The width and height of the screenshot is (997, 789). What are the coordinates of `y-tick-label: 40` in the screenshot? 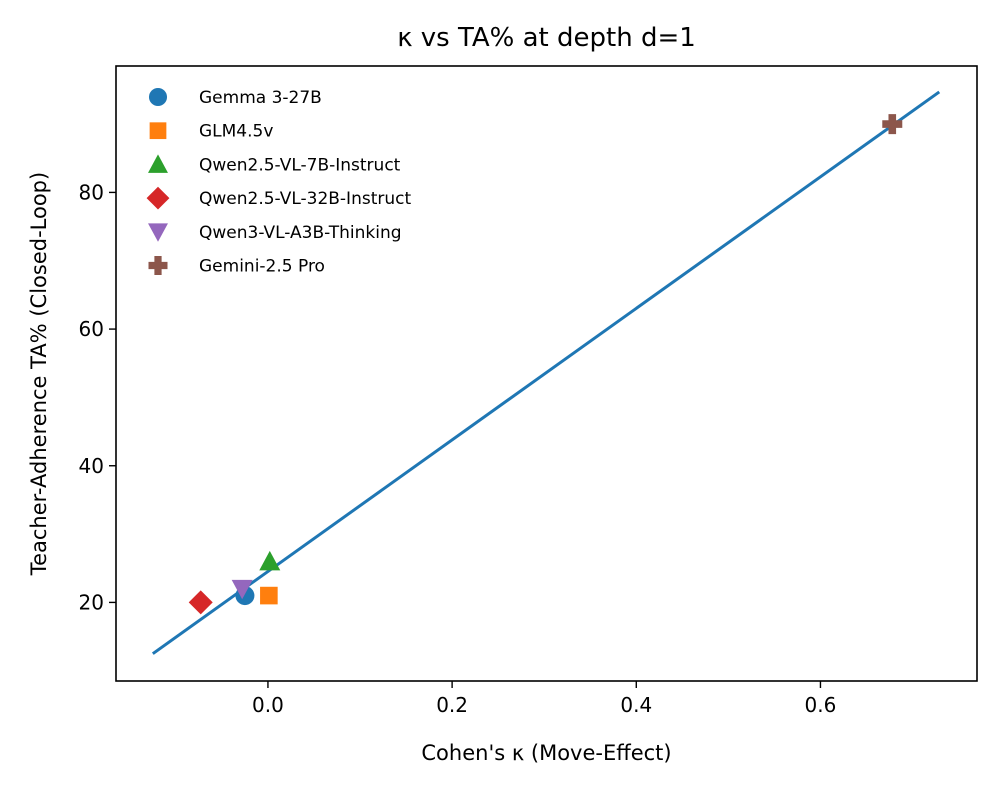 It's located at (91, 466).